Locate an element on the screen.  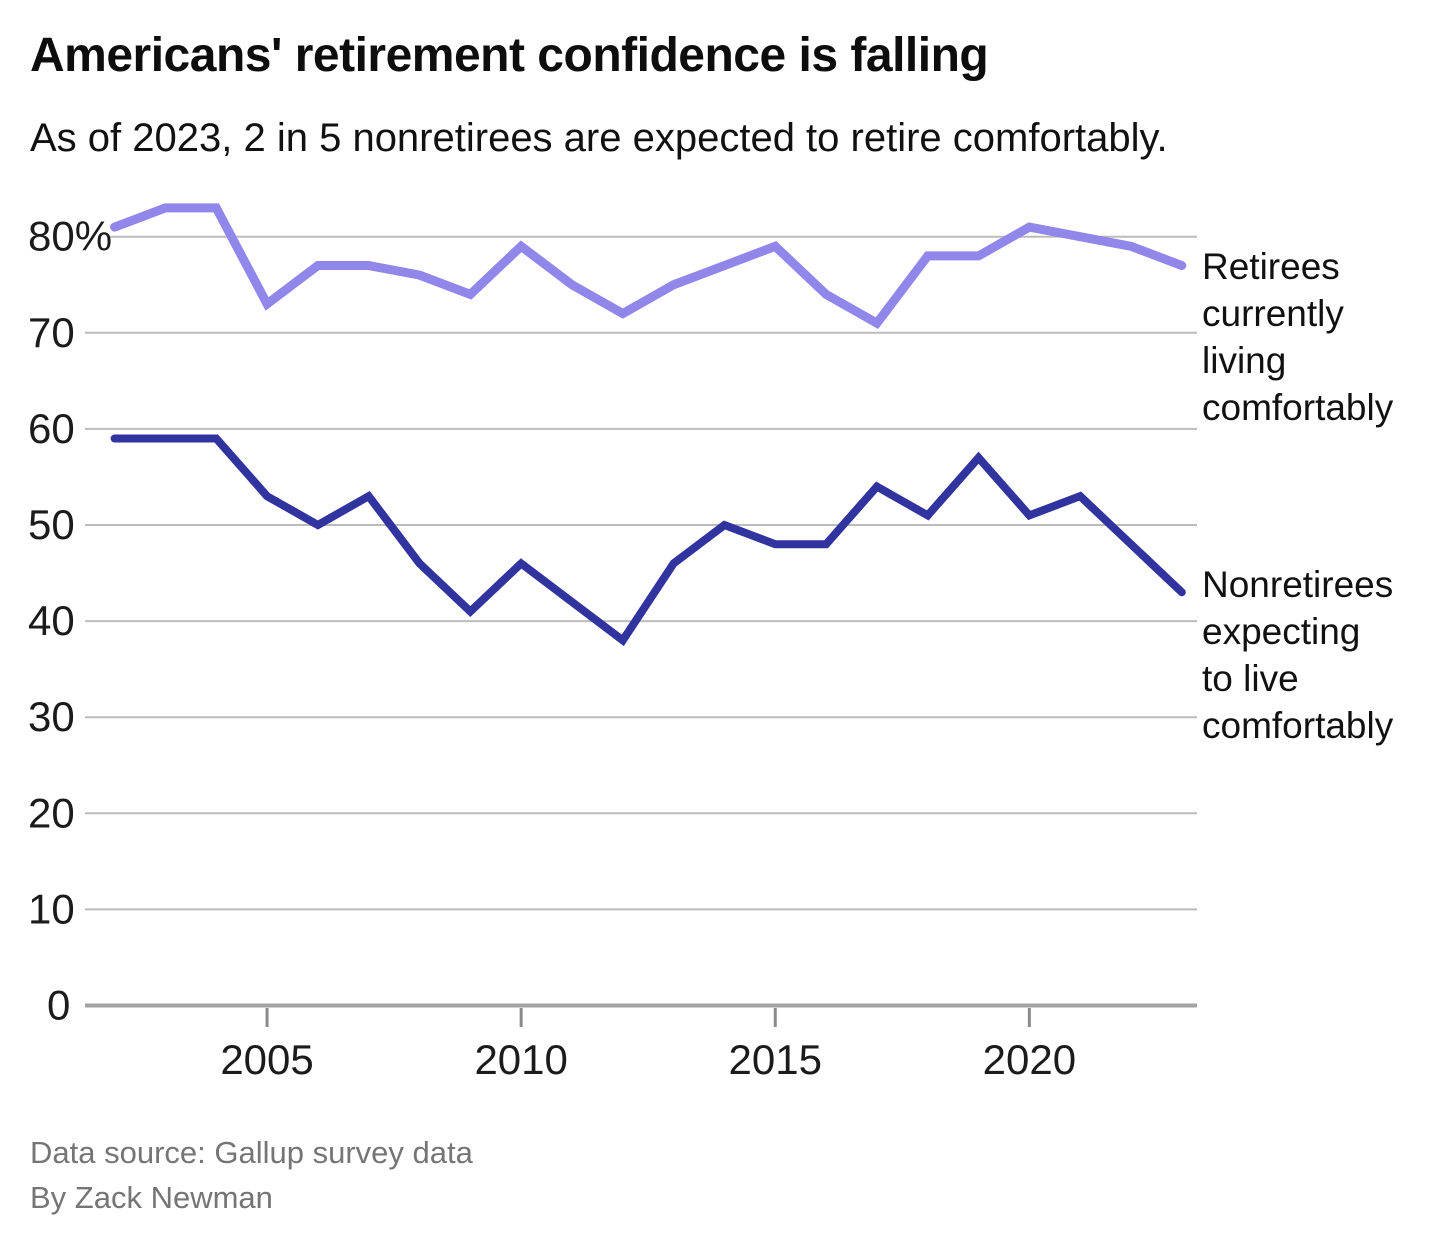
series-label-line: Retirees is located at coordinates (1271, 266).